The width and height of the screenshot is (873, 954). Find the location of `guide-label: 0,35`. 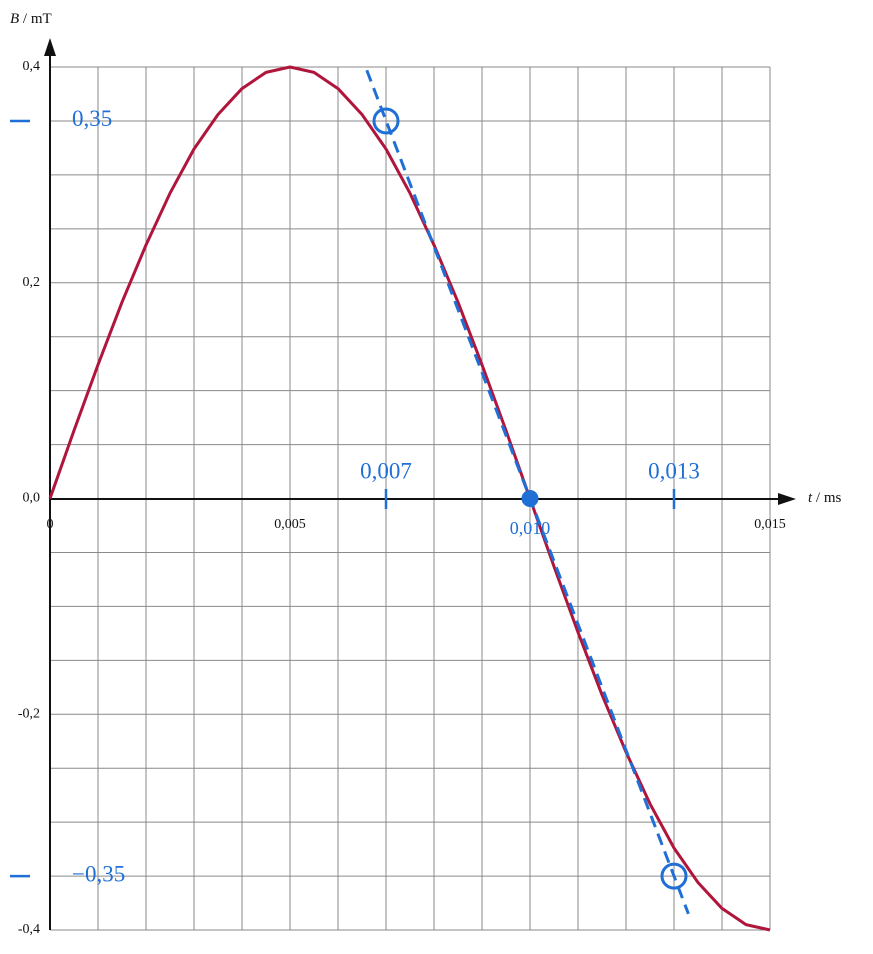

guide-label: 0,35 is located at coordinates (92, 118).